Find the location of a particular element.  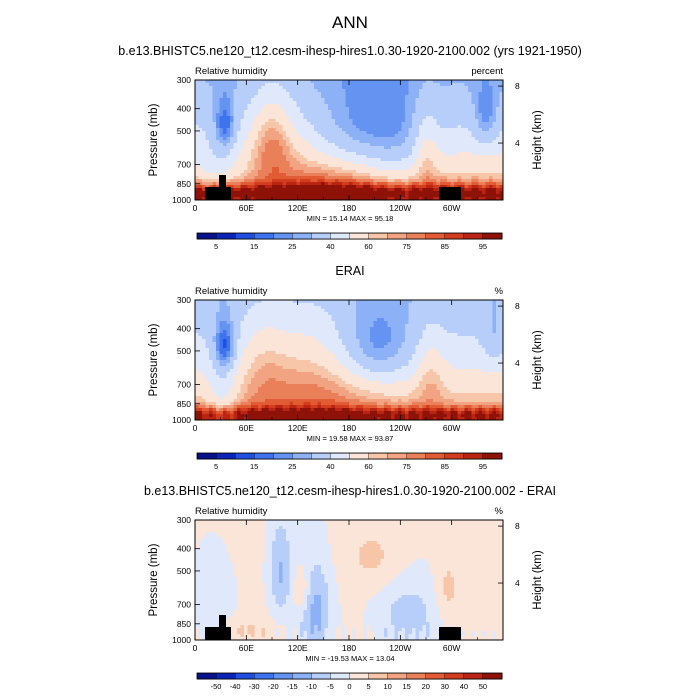

panel-title: ERAI is located at coordinates (349, 271).